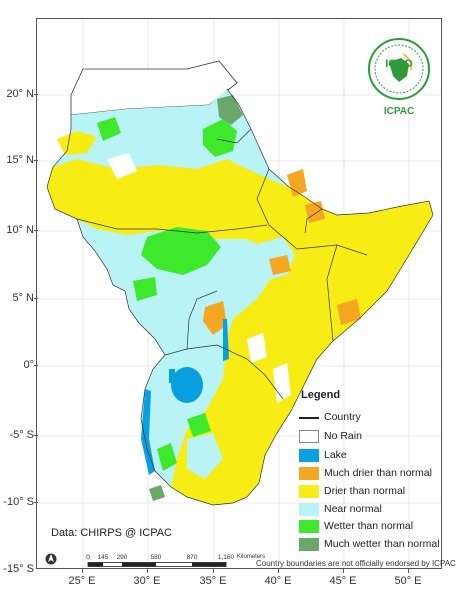 This screenshot has height=600, width=470. What do you see at coordinates (251, 557) in the screenshot?
I see `scale-unit-label: Kilometers` at bounding box center [251, 557].